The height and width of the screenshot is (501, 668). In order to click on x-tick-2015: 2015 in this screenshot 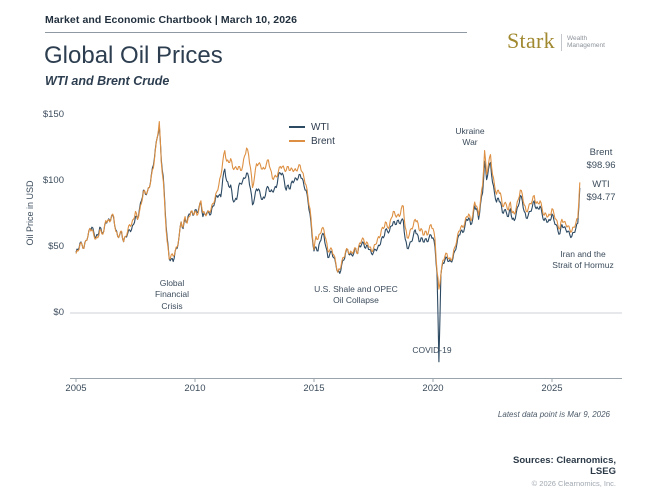, I will do `click(314, 388)`.